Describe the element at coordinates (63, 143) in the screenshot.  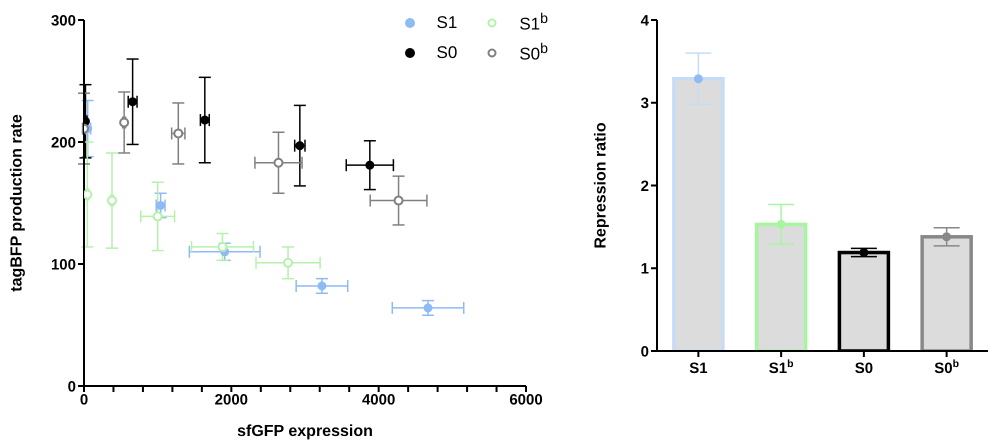
I see `y-tick-label: 200` at that location.